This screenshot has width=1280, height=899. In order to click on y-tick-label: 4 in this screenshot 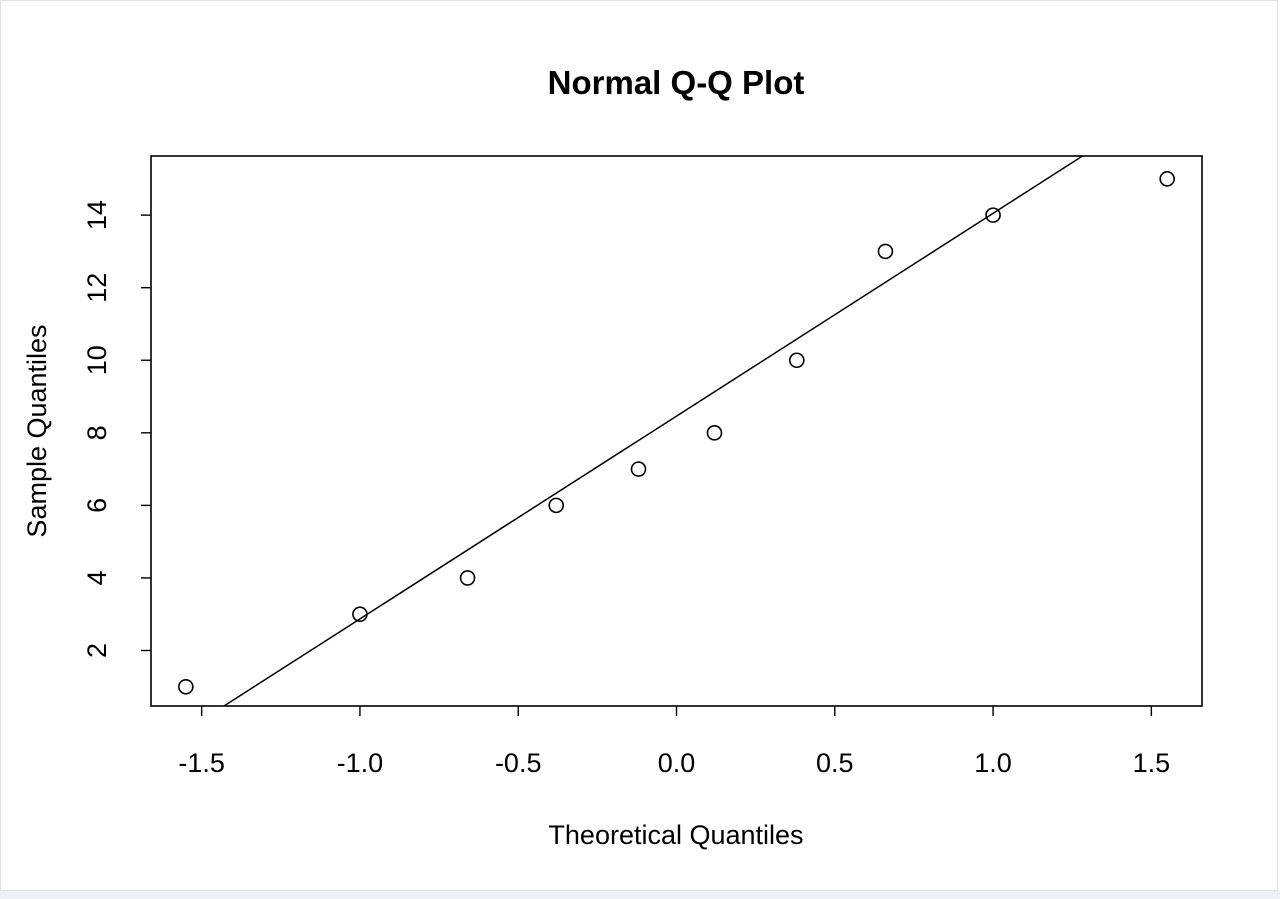, I will do `click(97, 577)`.